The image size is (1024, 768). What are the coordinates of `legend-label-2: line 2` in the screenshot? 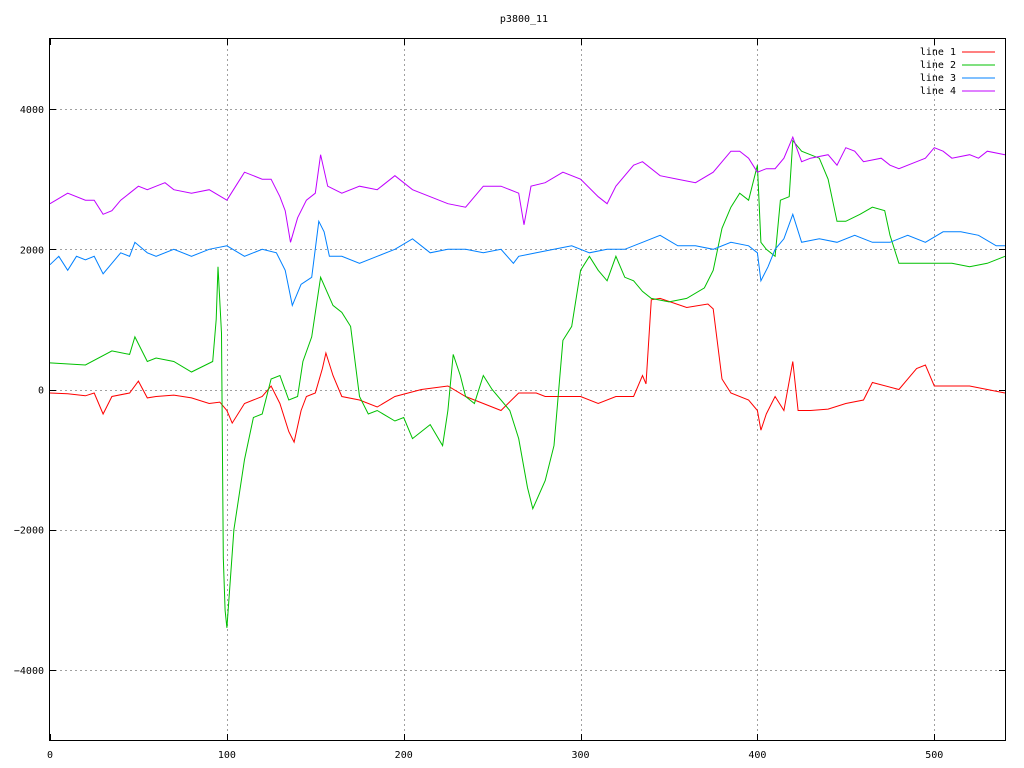 It's located at (938, 65).